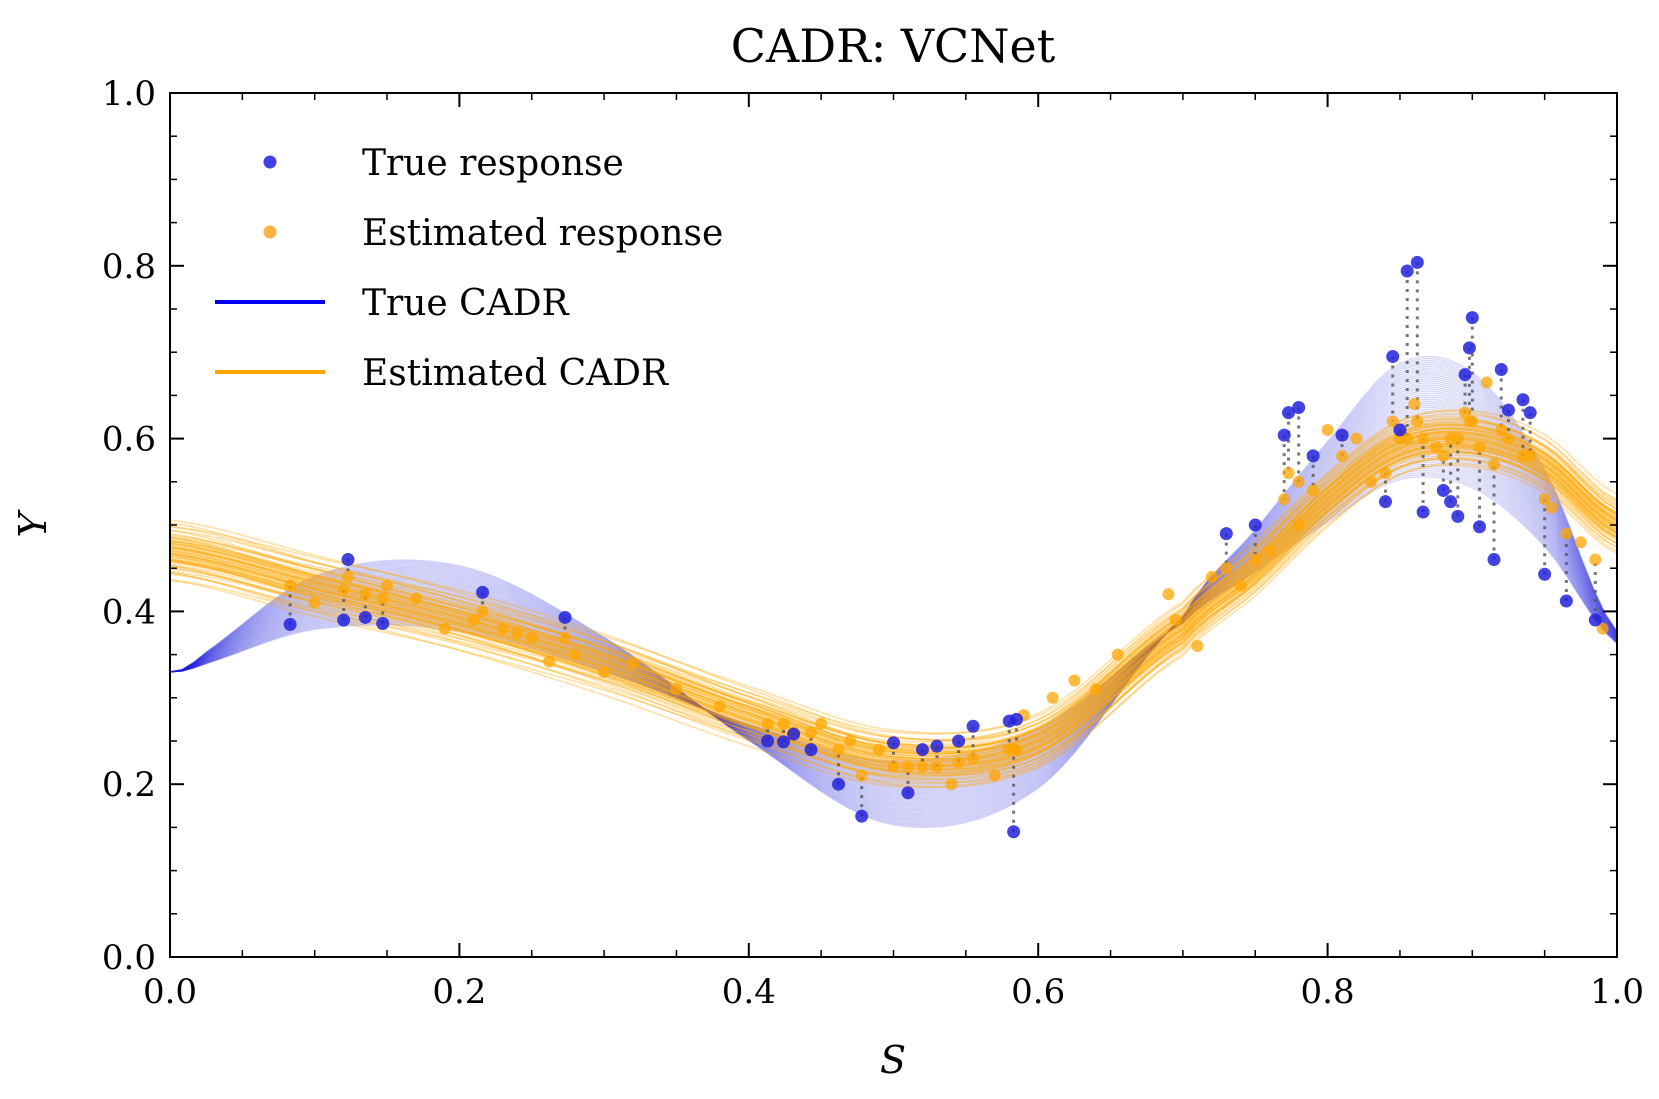 The width and height of the screenshot is (1659, 1099). Describe the element at coordinates (129, 440) in the screenshot. I see `y-tick-label: 0.6` at that location.